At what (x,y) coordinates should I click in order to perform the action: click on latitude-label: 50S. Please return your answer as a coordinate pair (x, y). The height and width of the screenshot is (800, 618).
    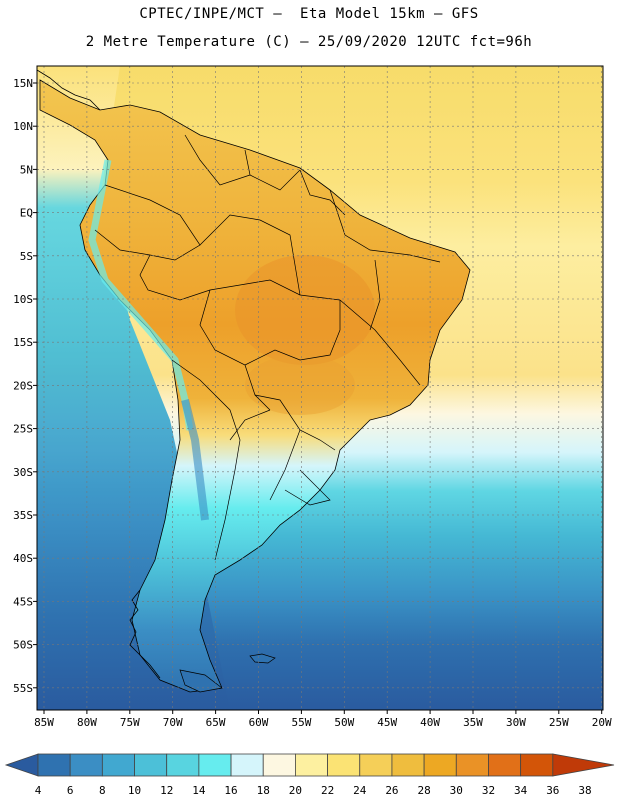
    Looking at the image, I should click on (23, 645).